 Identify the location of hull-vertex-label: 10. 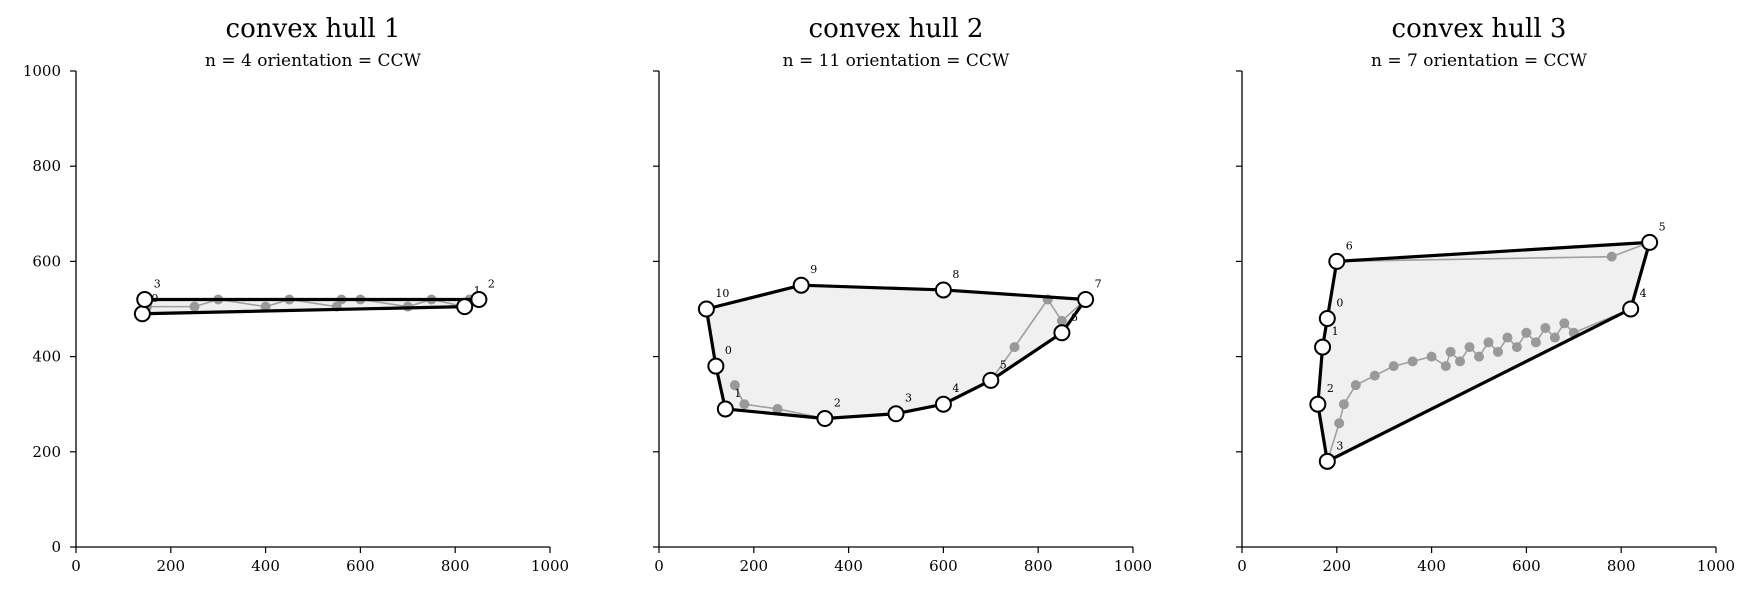
(722, 293).